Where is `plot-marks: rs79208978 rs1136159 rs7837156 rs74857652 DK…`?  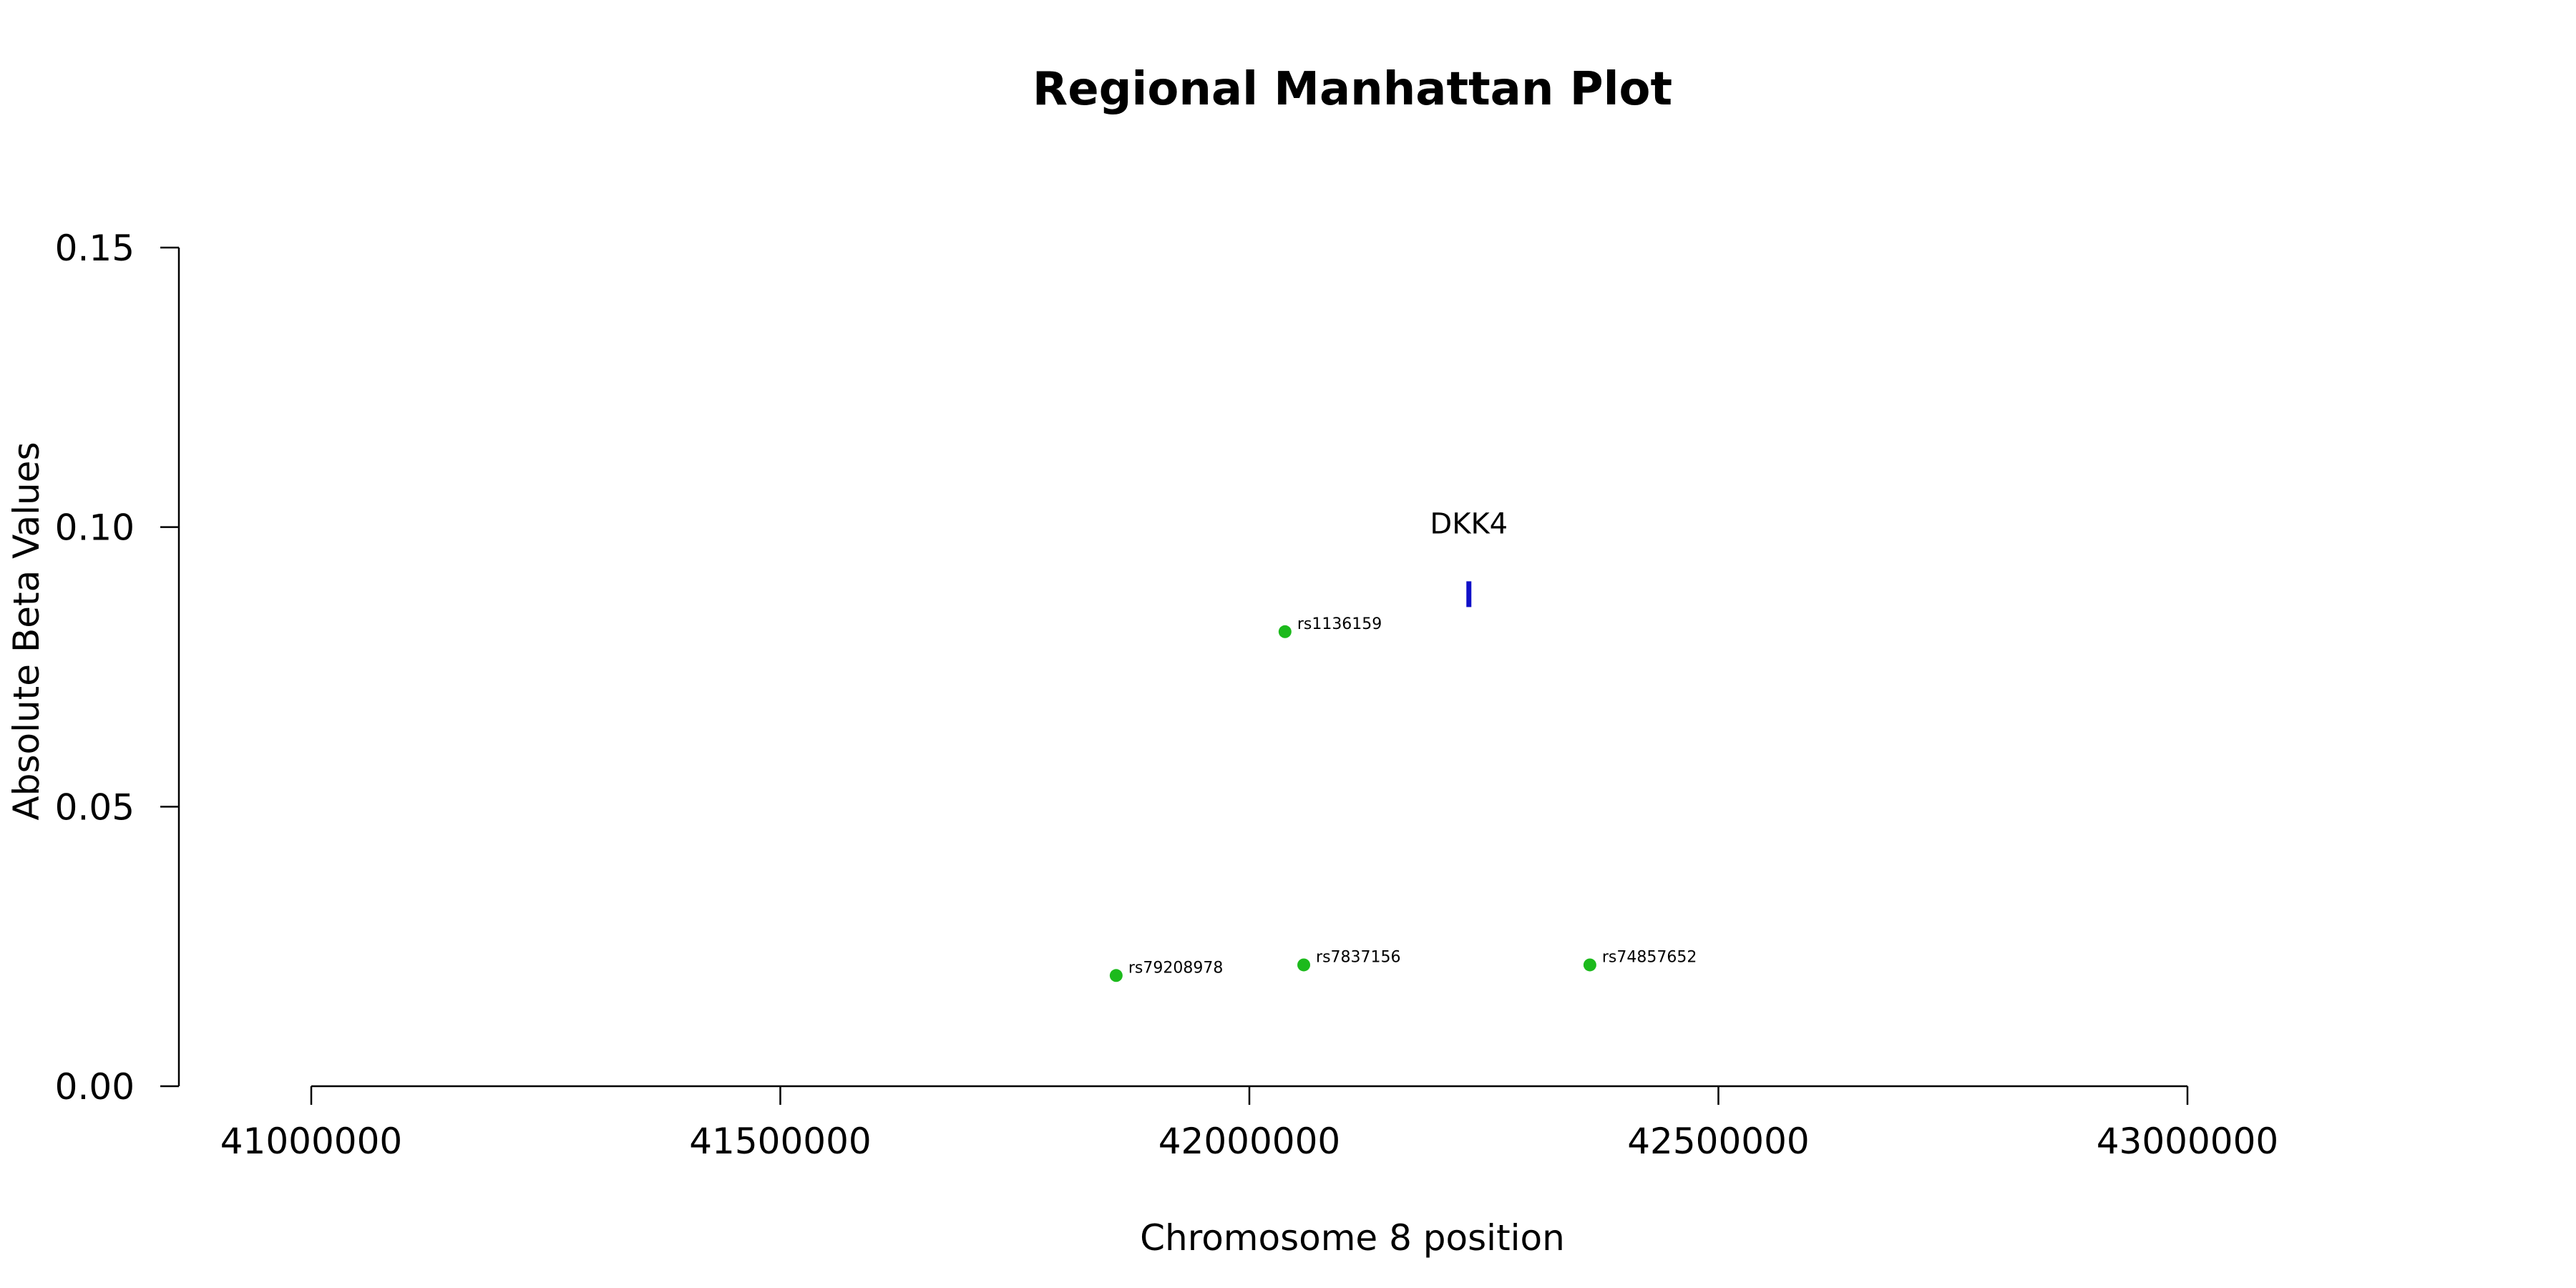 plot-marks: rs79208978 rs1136159 rs7837156 rs74857652 DK… is located at coordinates (1403, 744).